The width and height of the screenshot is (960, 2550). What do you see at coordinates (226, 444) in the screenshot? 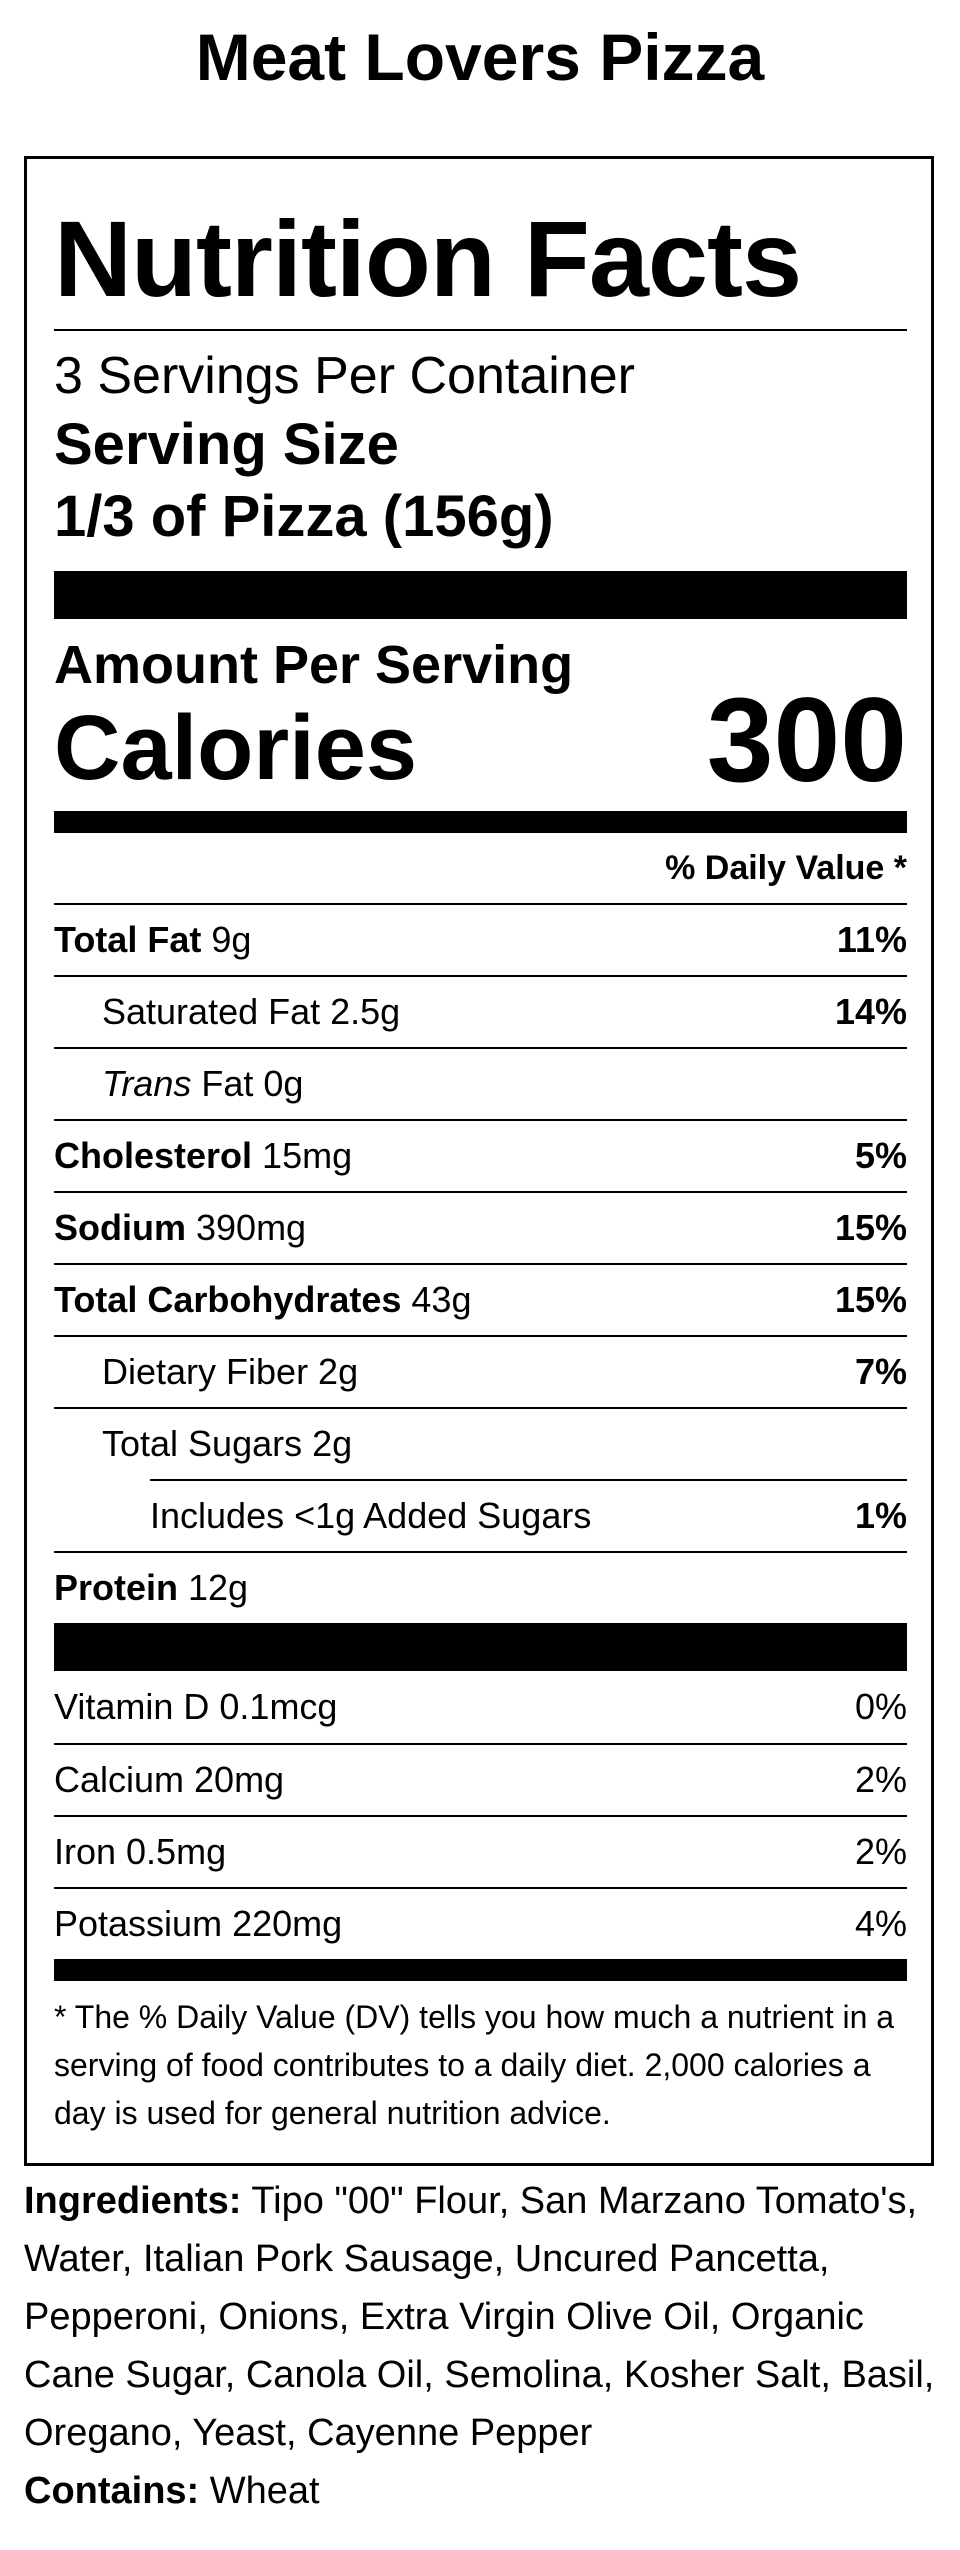
I see `serving-size-label: Serving Size` at bounding box center [226, 444].